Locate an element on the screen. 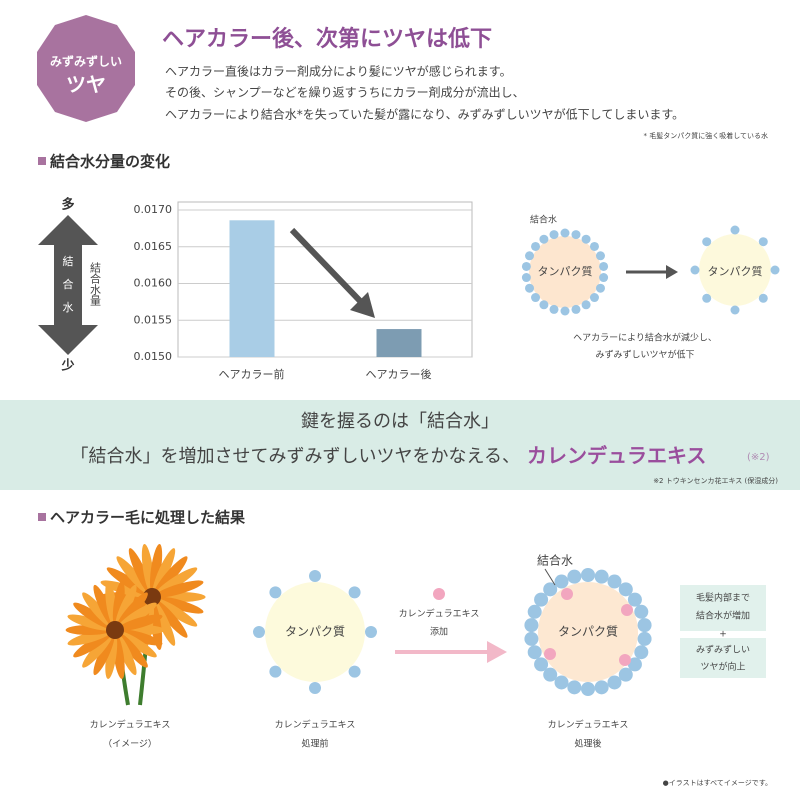 This screenshot has width=800, height=800. result-text: 毛髪内部まで is located at coordinates (723, 598).